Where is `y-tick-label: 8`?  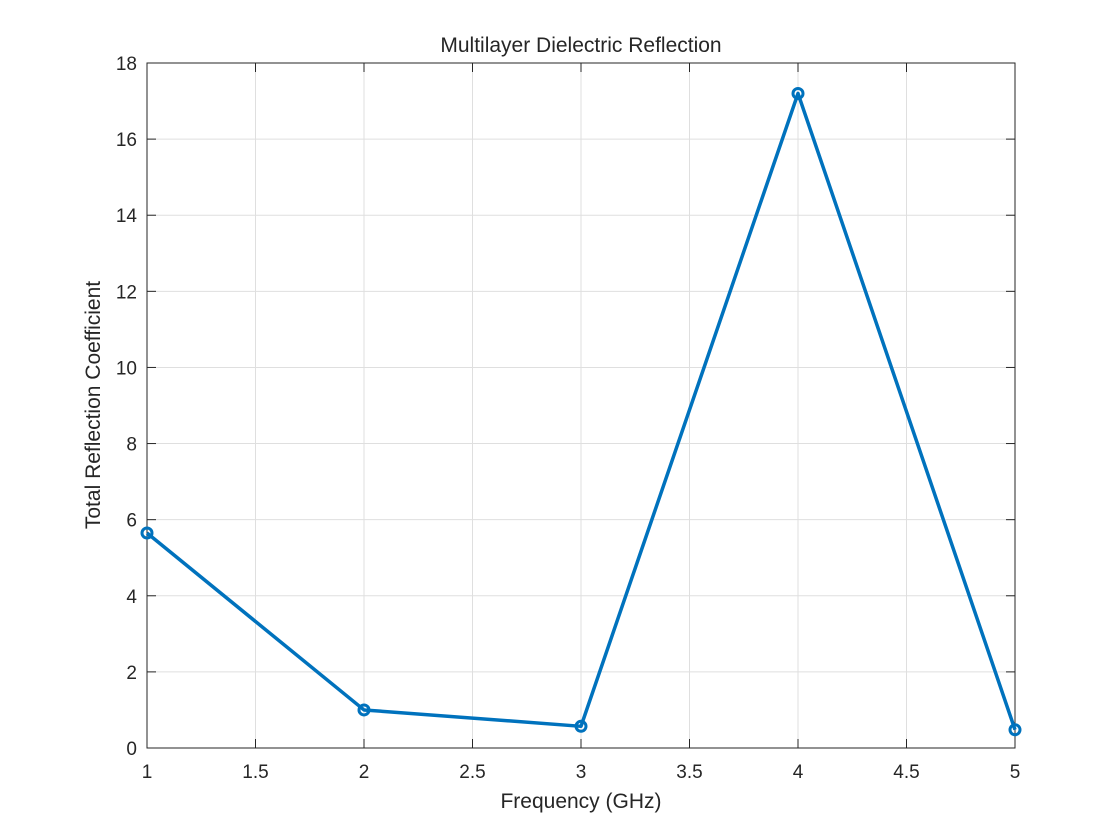
y-tick-label: 8 is located at coordinates (131, 445).